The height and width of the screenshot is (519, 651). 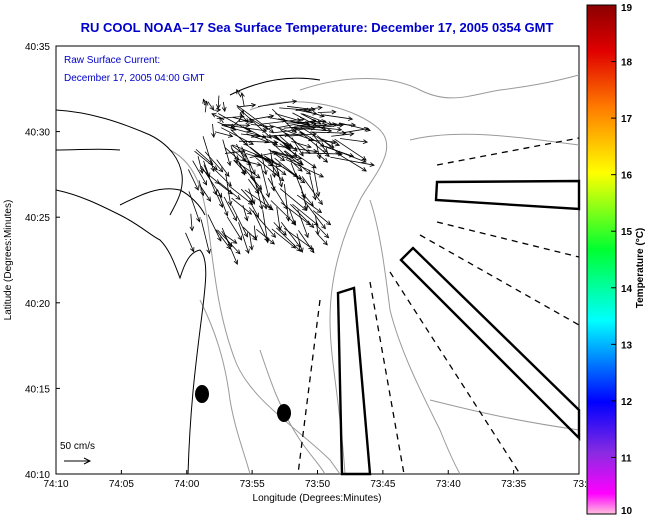 What do you see at coordinates (627, 8) in the screenshot?
I see `colorbar-tick-label: 19` at bounding box center [627, 8].